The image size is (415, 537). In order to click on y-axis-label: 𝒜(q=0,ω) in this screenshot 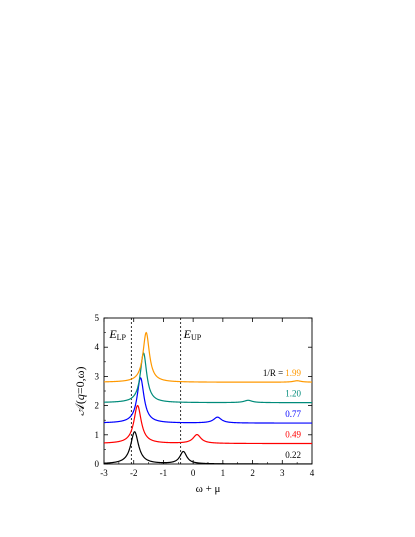, I will do `click(80, 390)`.